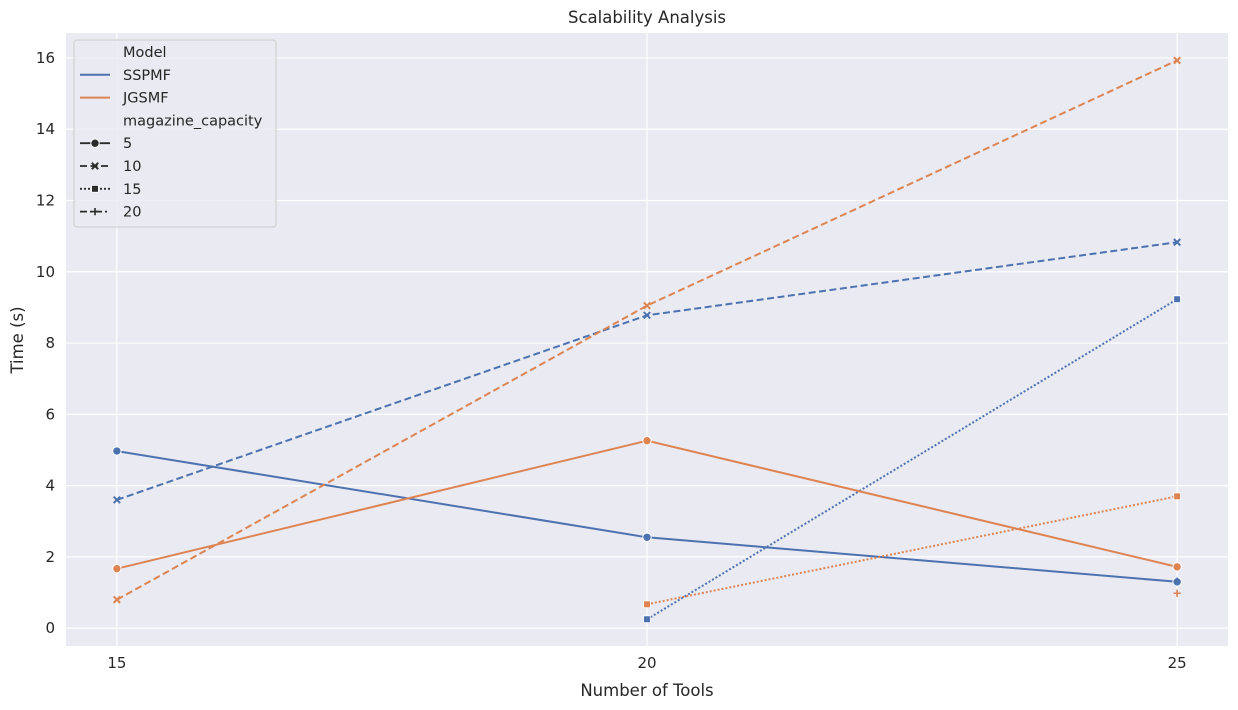  What do you see at coordinates (17, 340) in the screenshot?
I see `y-axis-label: Time (s)` at bounding box center [17, 340].